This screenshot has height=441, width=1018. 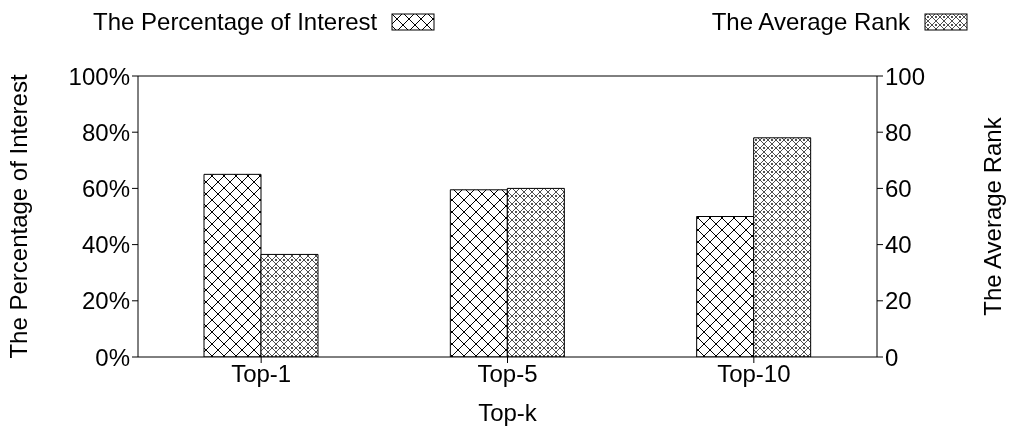 I want to click on x-axis-title: Top-k, so click(x=508, y=412).